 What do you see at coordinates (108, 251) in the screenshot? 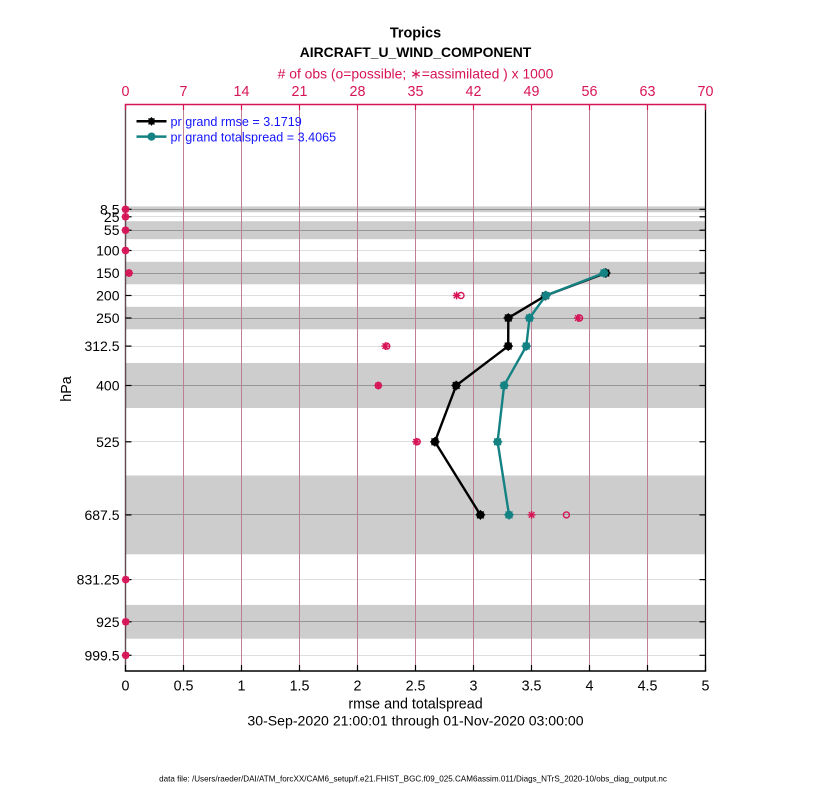
I see `svg-text: 100` at bounding box center [108, 251].